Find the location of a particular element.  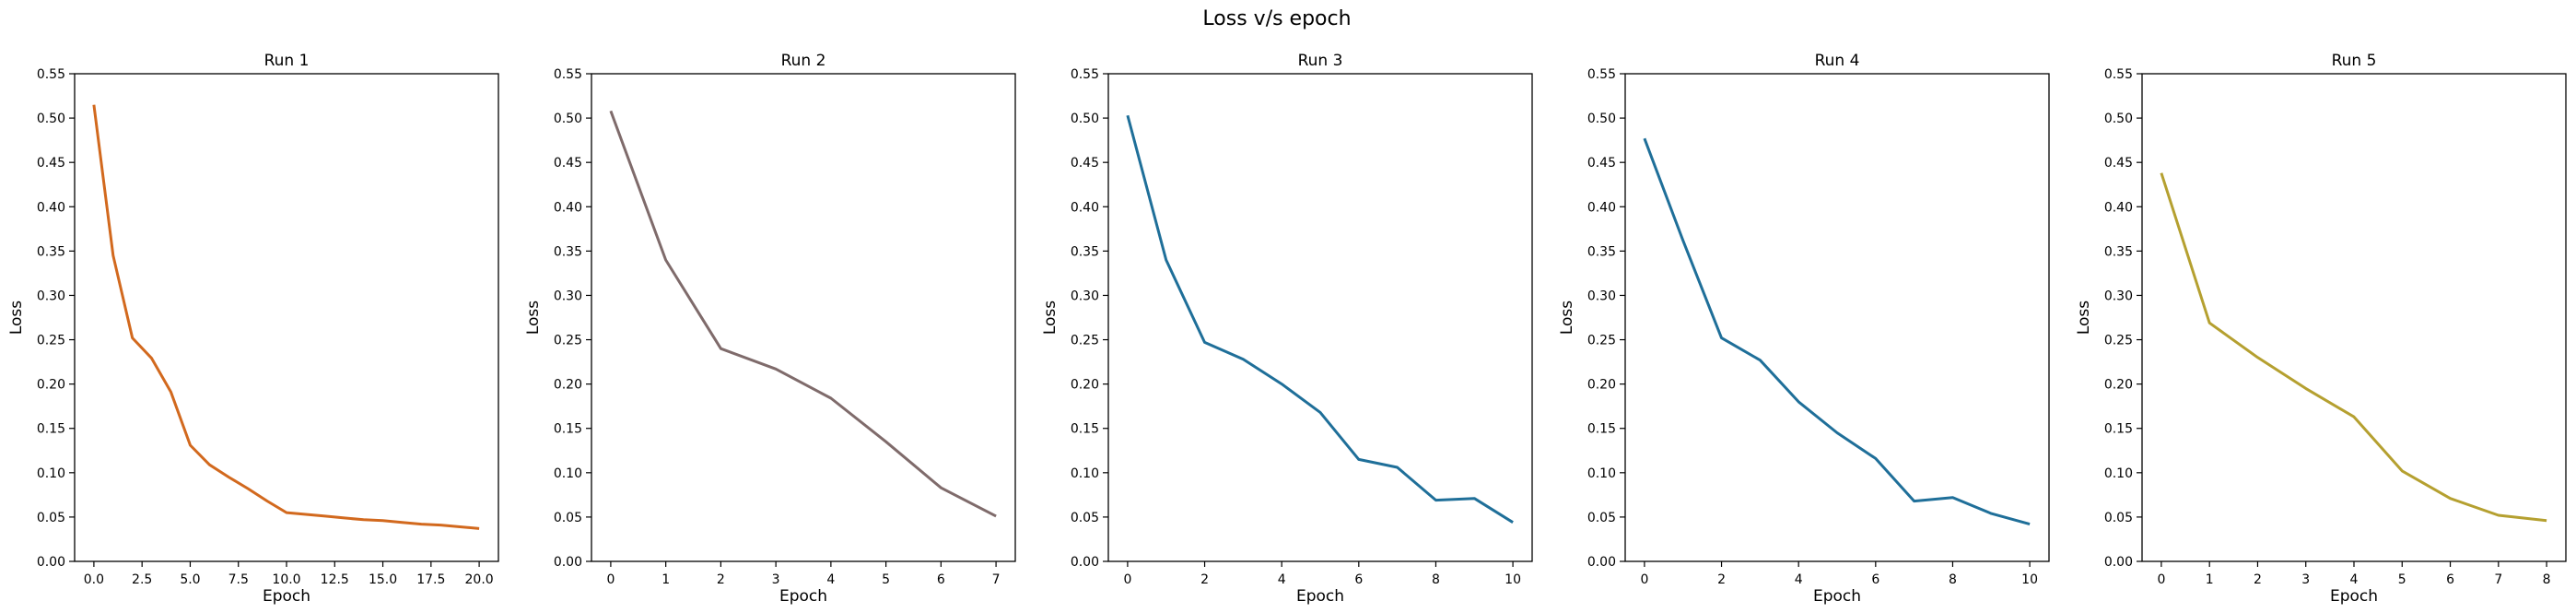

x-tick-label: 0.0 is located at coordinates (94, 579).